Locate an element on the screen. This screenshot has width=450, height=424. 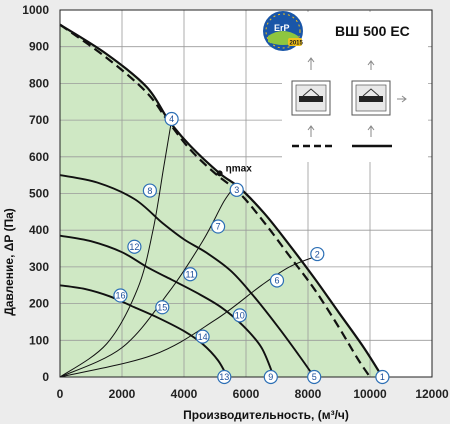
svg-text: 15 is located at coordinates (162, 307).